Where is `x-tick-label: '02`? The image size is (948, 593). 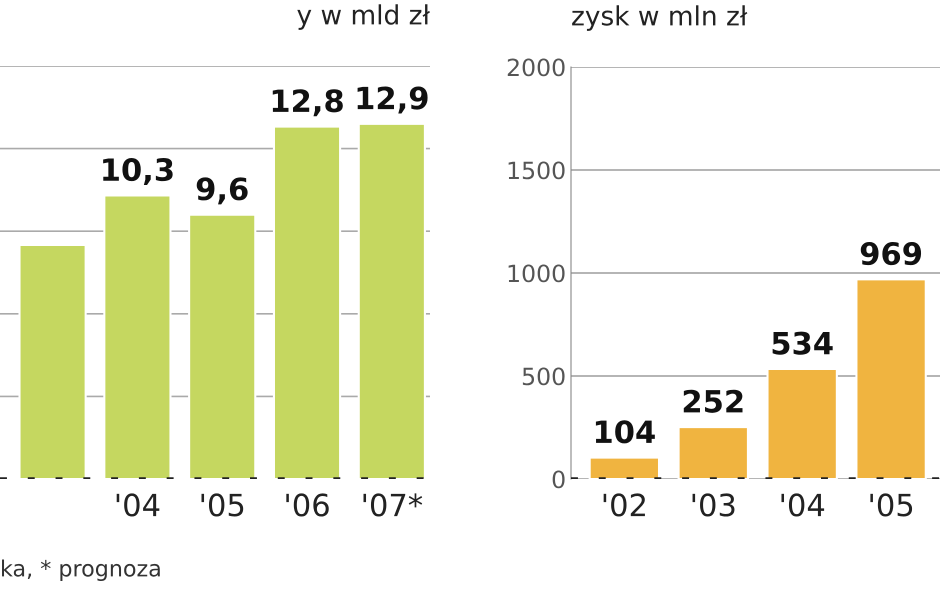 x-tick-label: '02 is located at coordinates (624, 505).